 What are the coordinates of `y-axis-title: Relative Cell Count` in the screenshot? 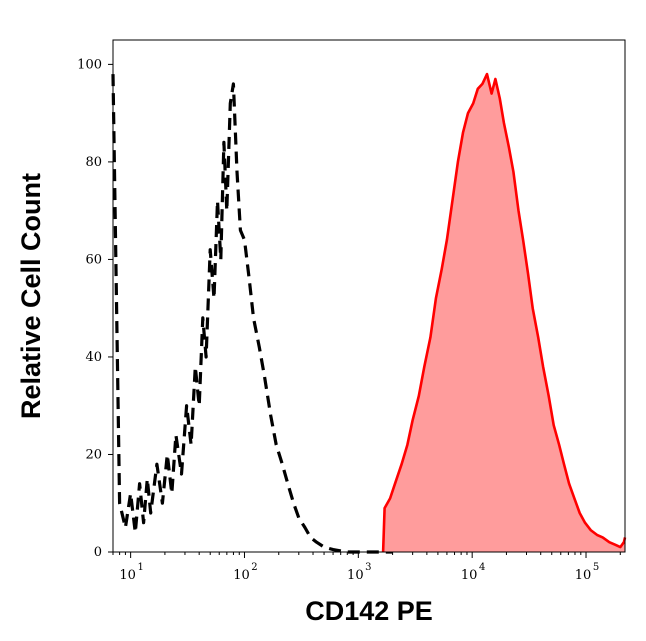 It's located at (31, 296).